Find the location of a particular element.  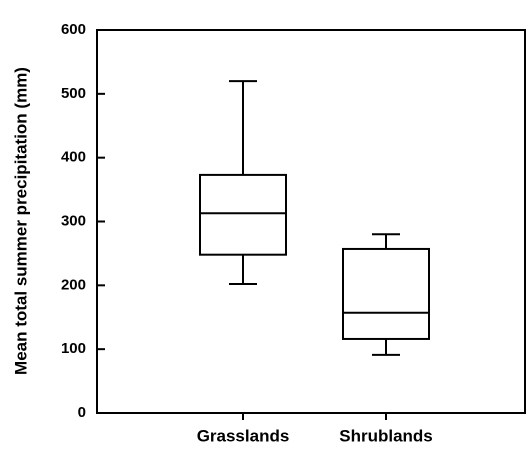

y-tick-label: 300 is located at coordinates (73, 220).